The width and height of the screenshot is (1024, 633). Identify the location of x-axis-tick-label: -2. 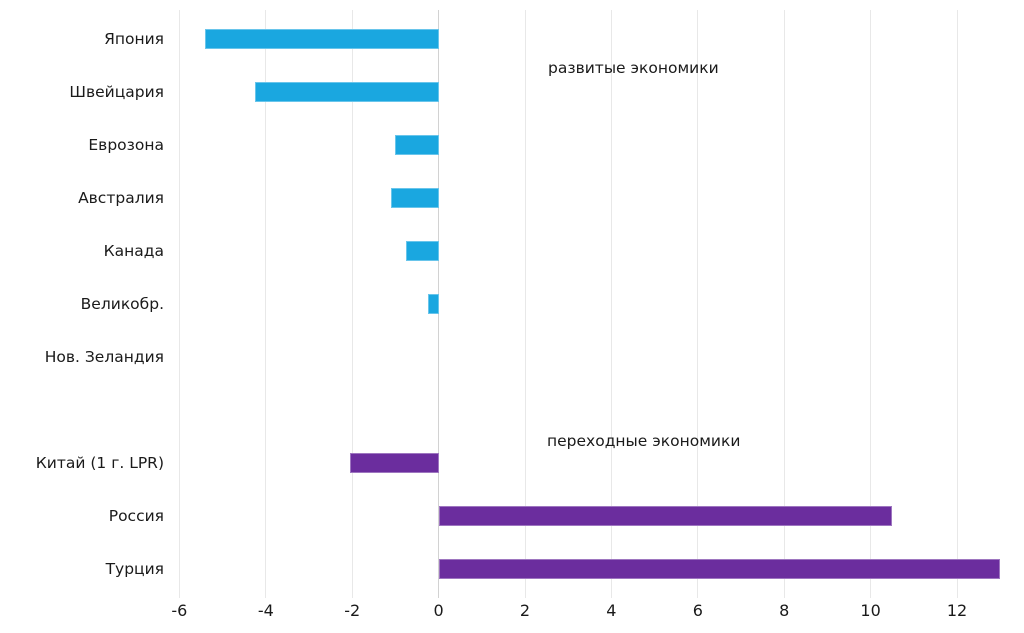
(352, 610).